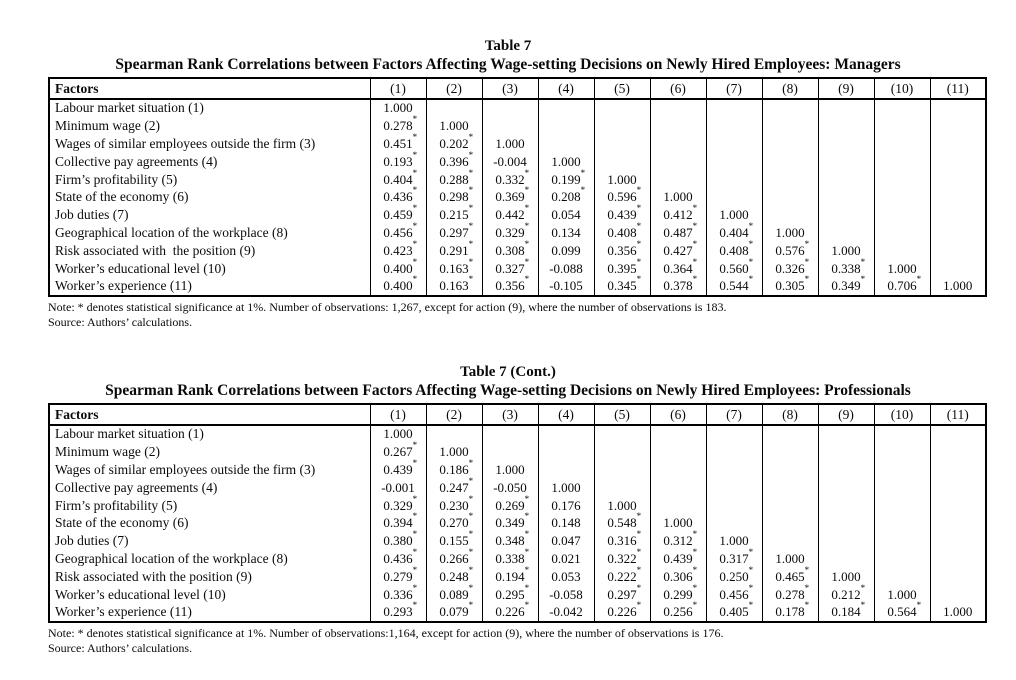 The height and width of the screenshot is (680, 1016). What do you see at coordinates (621, 250) in the screenshot?
I see `corr-value-cell: 0.356 *` at bounding box center [621, 250].